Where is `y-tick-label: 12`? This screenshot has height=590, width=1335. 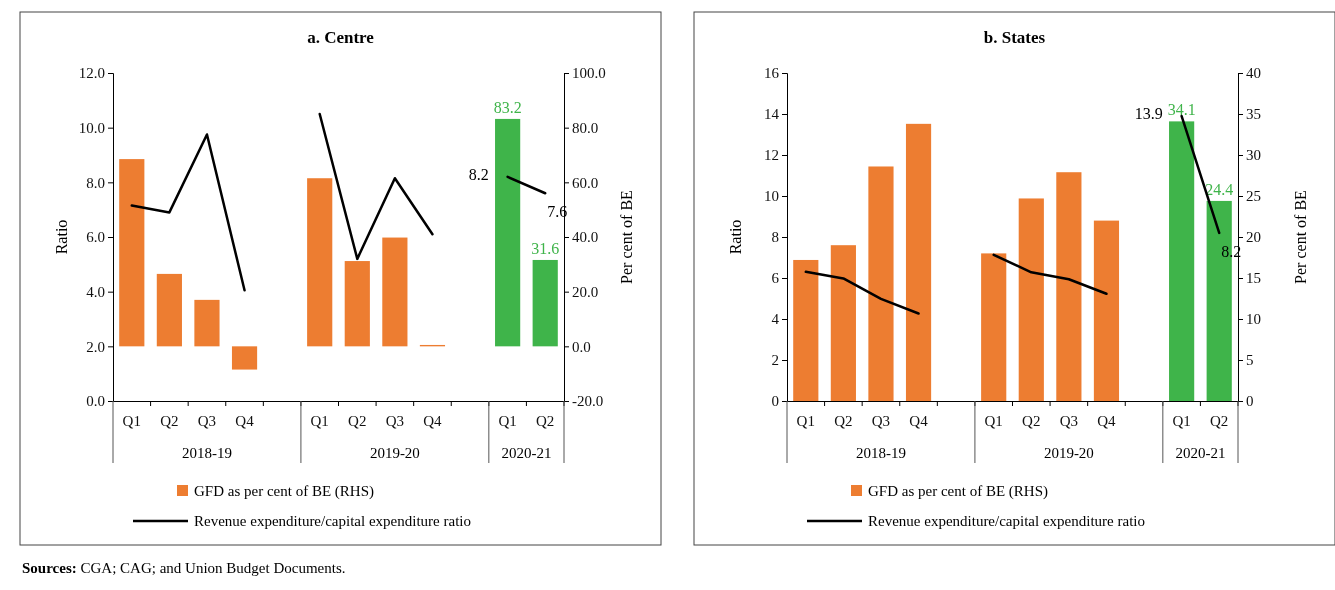 y-tick-label: 12 is located at coordinates (771, 155).